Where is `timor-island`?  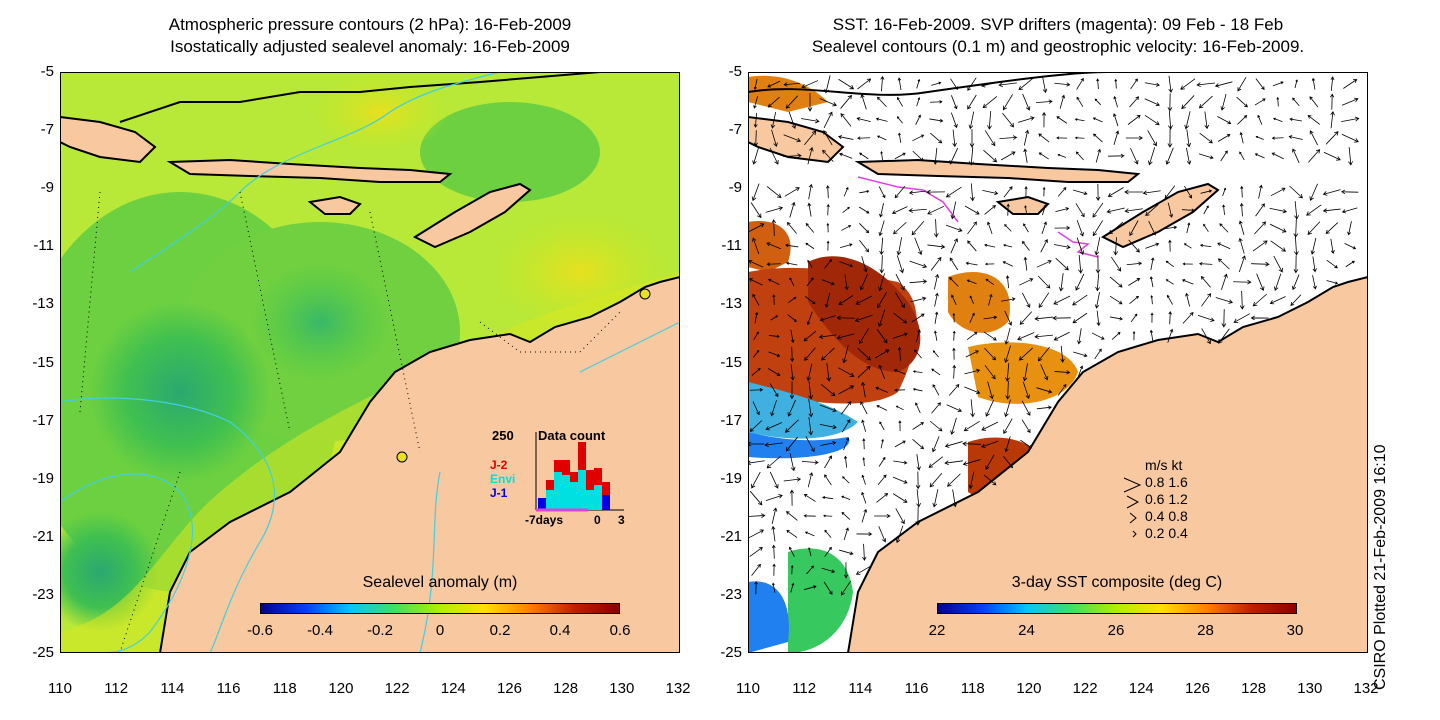 timor-island is located at coordinates (472, 215).